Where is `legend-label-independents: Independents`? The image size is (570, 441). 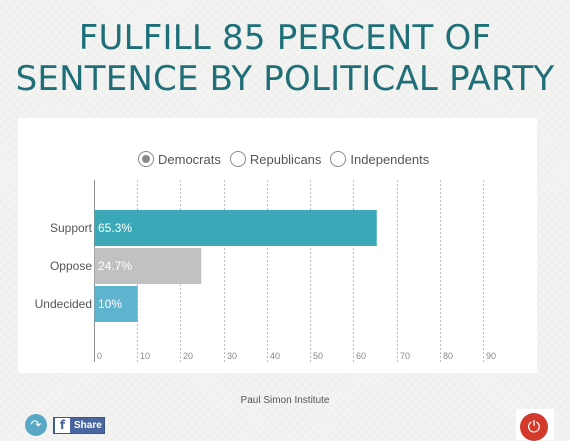 legend-label-independents: Independents is located at coordinates (390, 159).